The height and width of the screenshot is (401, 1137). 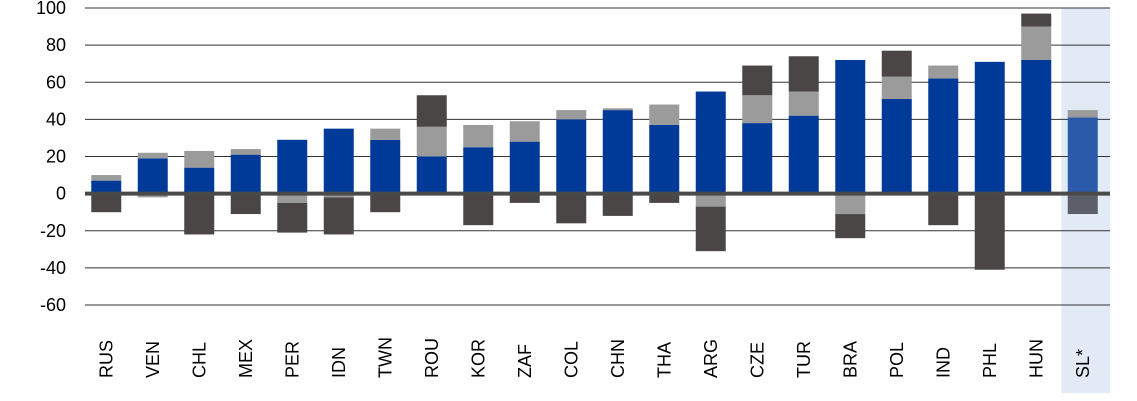 I want to click on x-tick-label: MEX, so click(x=246, y=358).